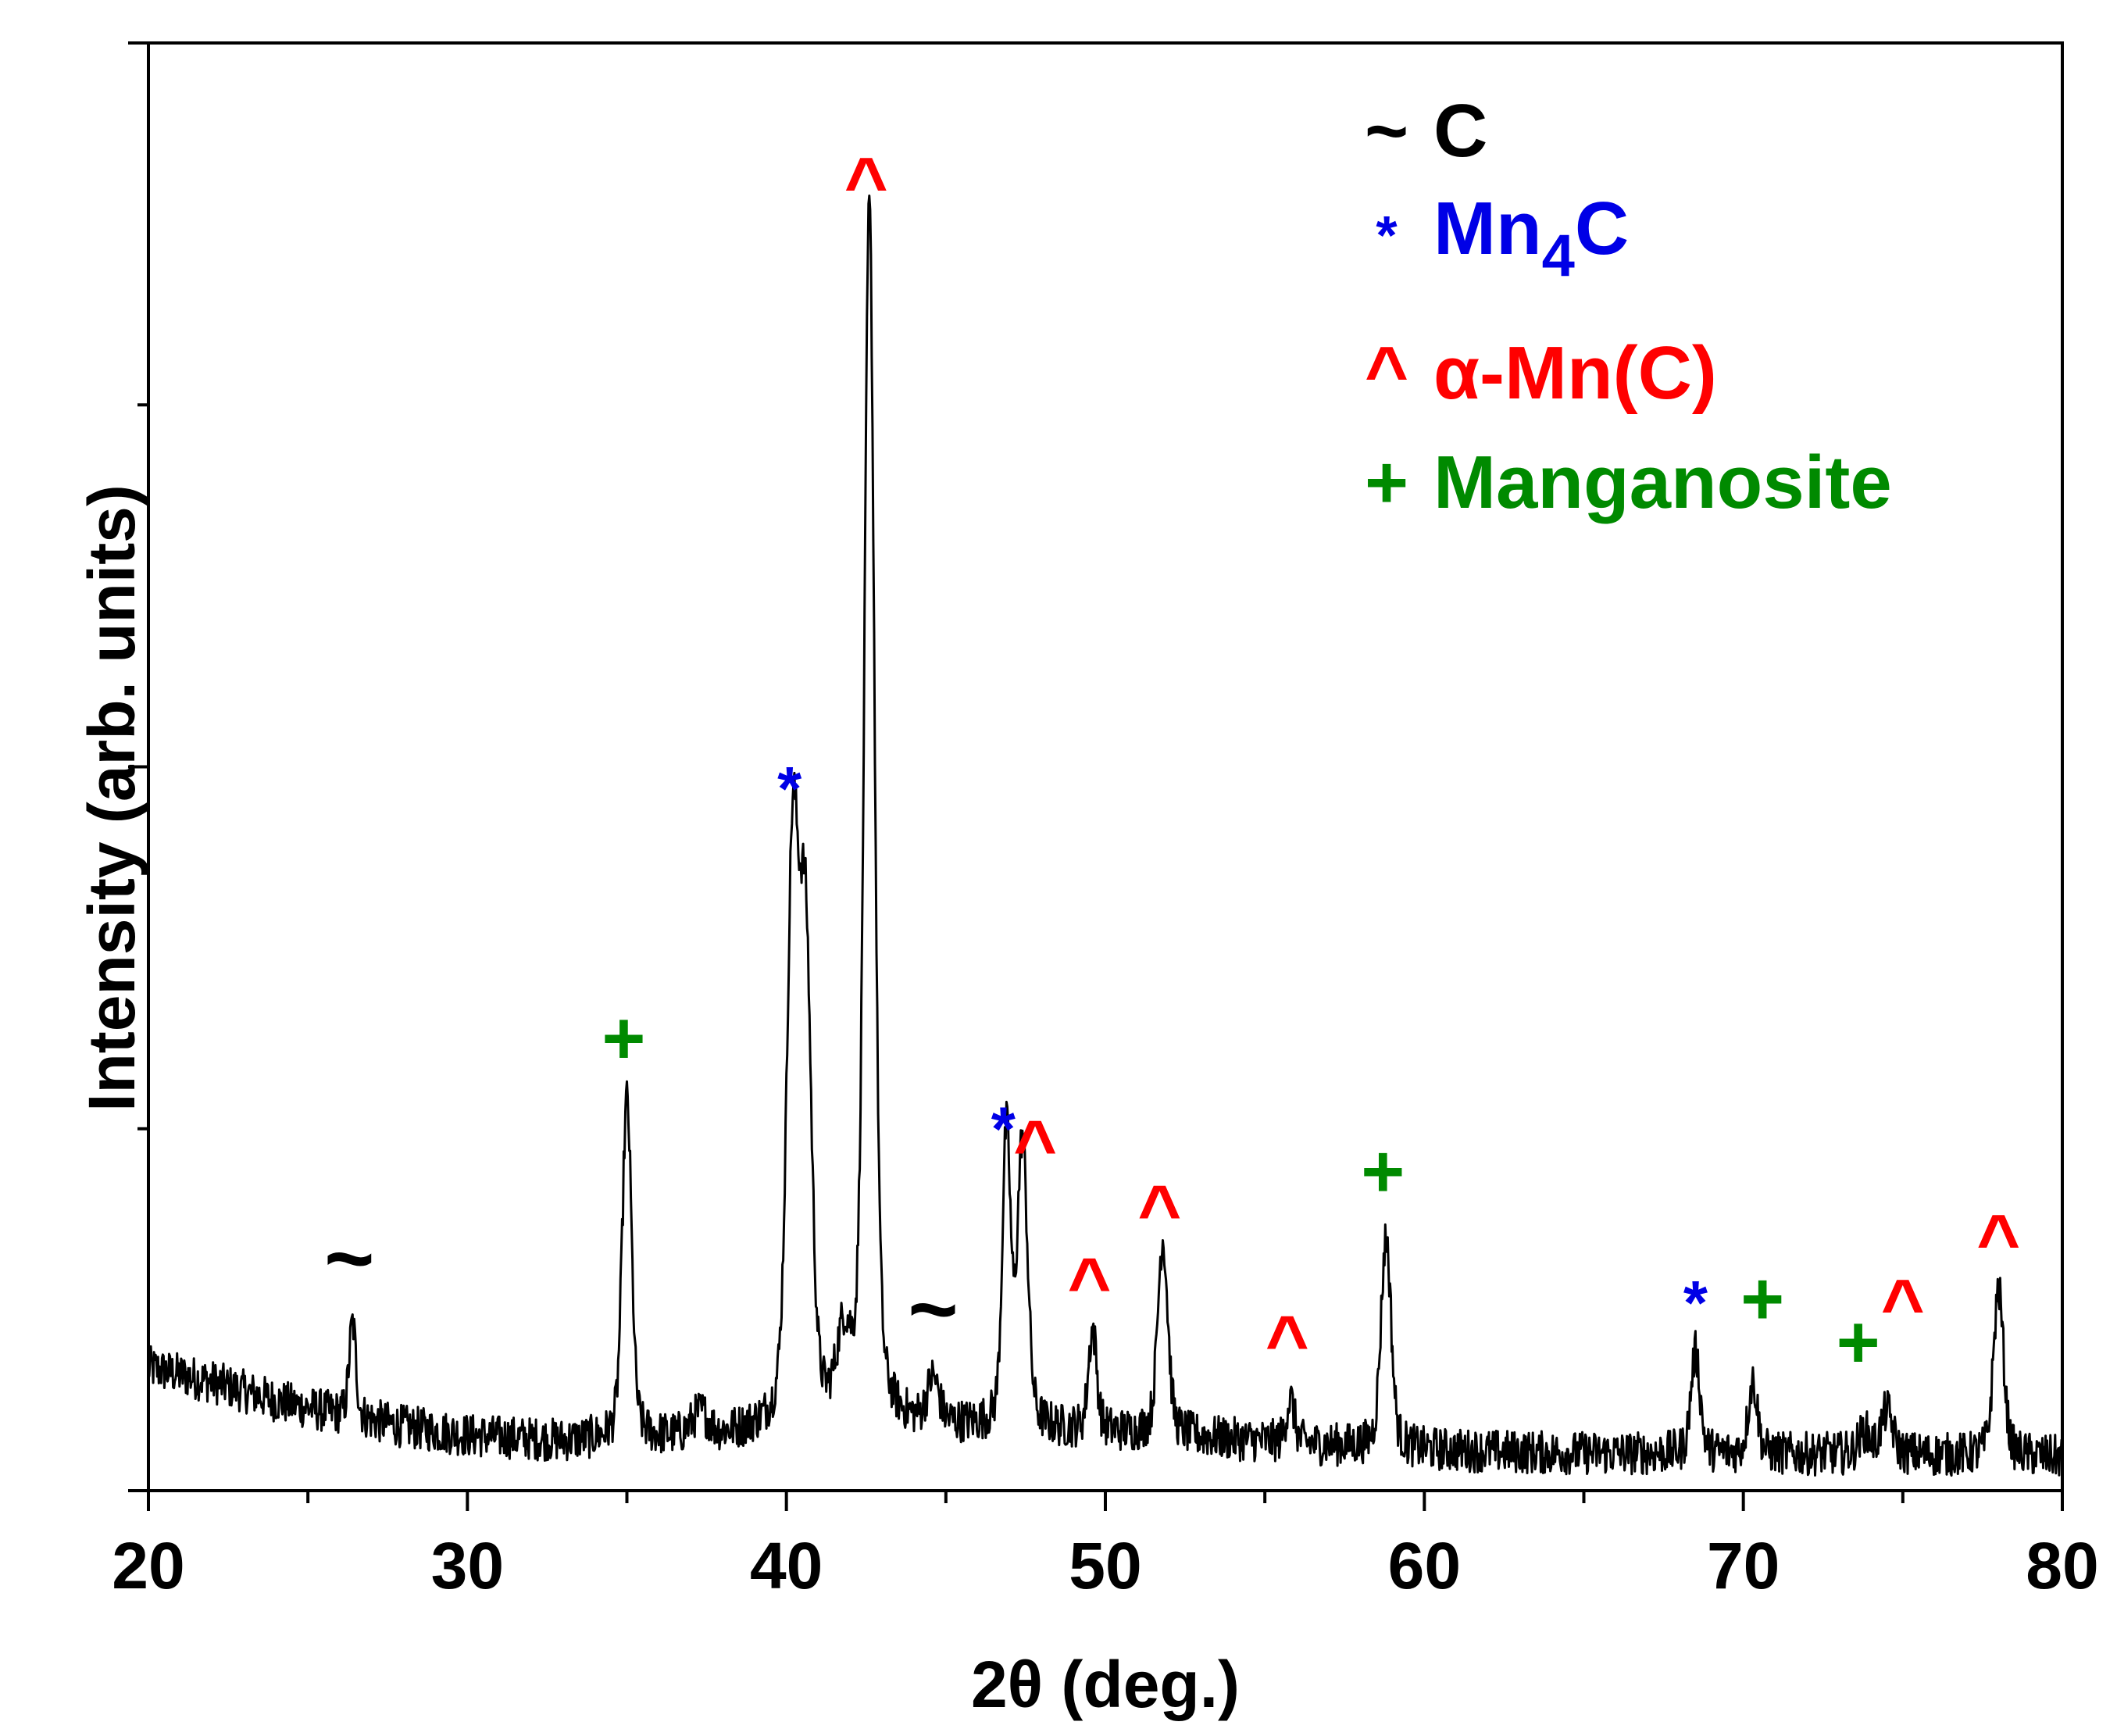 The height and width of the screenshot is (1736, 2117). Describe the element at coordinates (467, 1565) in the screenshot. I see `x-tick-label: 30` at that location.